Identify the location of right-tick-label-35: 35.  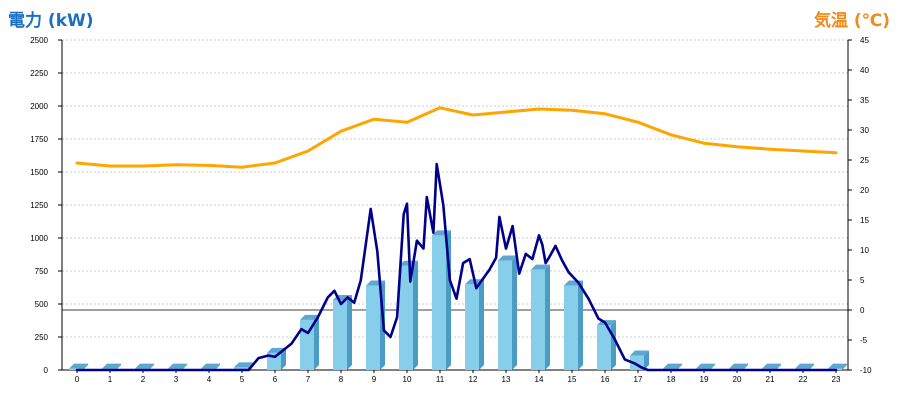
(864, 100).